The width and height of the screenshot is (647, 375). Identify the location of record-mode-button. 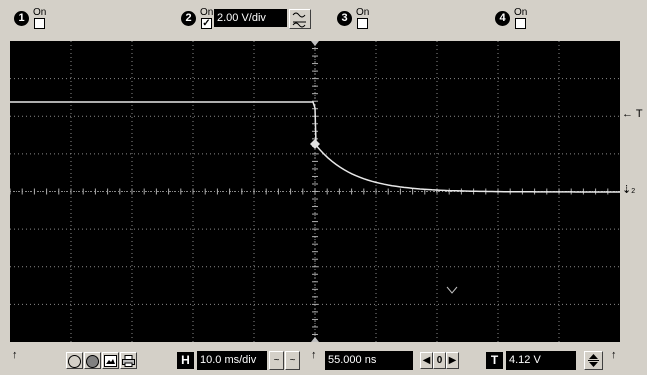
(92, 360).